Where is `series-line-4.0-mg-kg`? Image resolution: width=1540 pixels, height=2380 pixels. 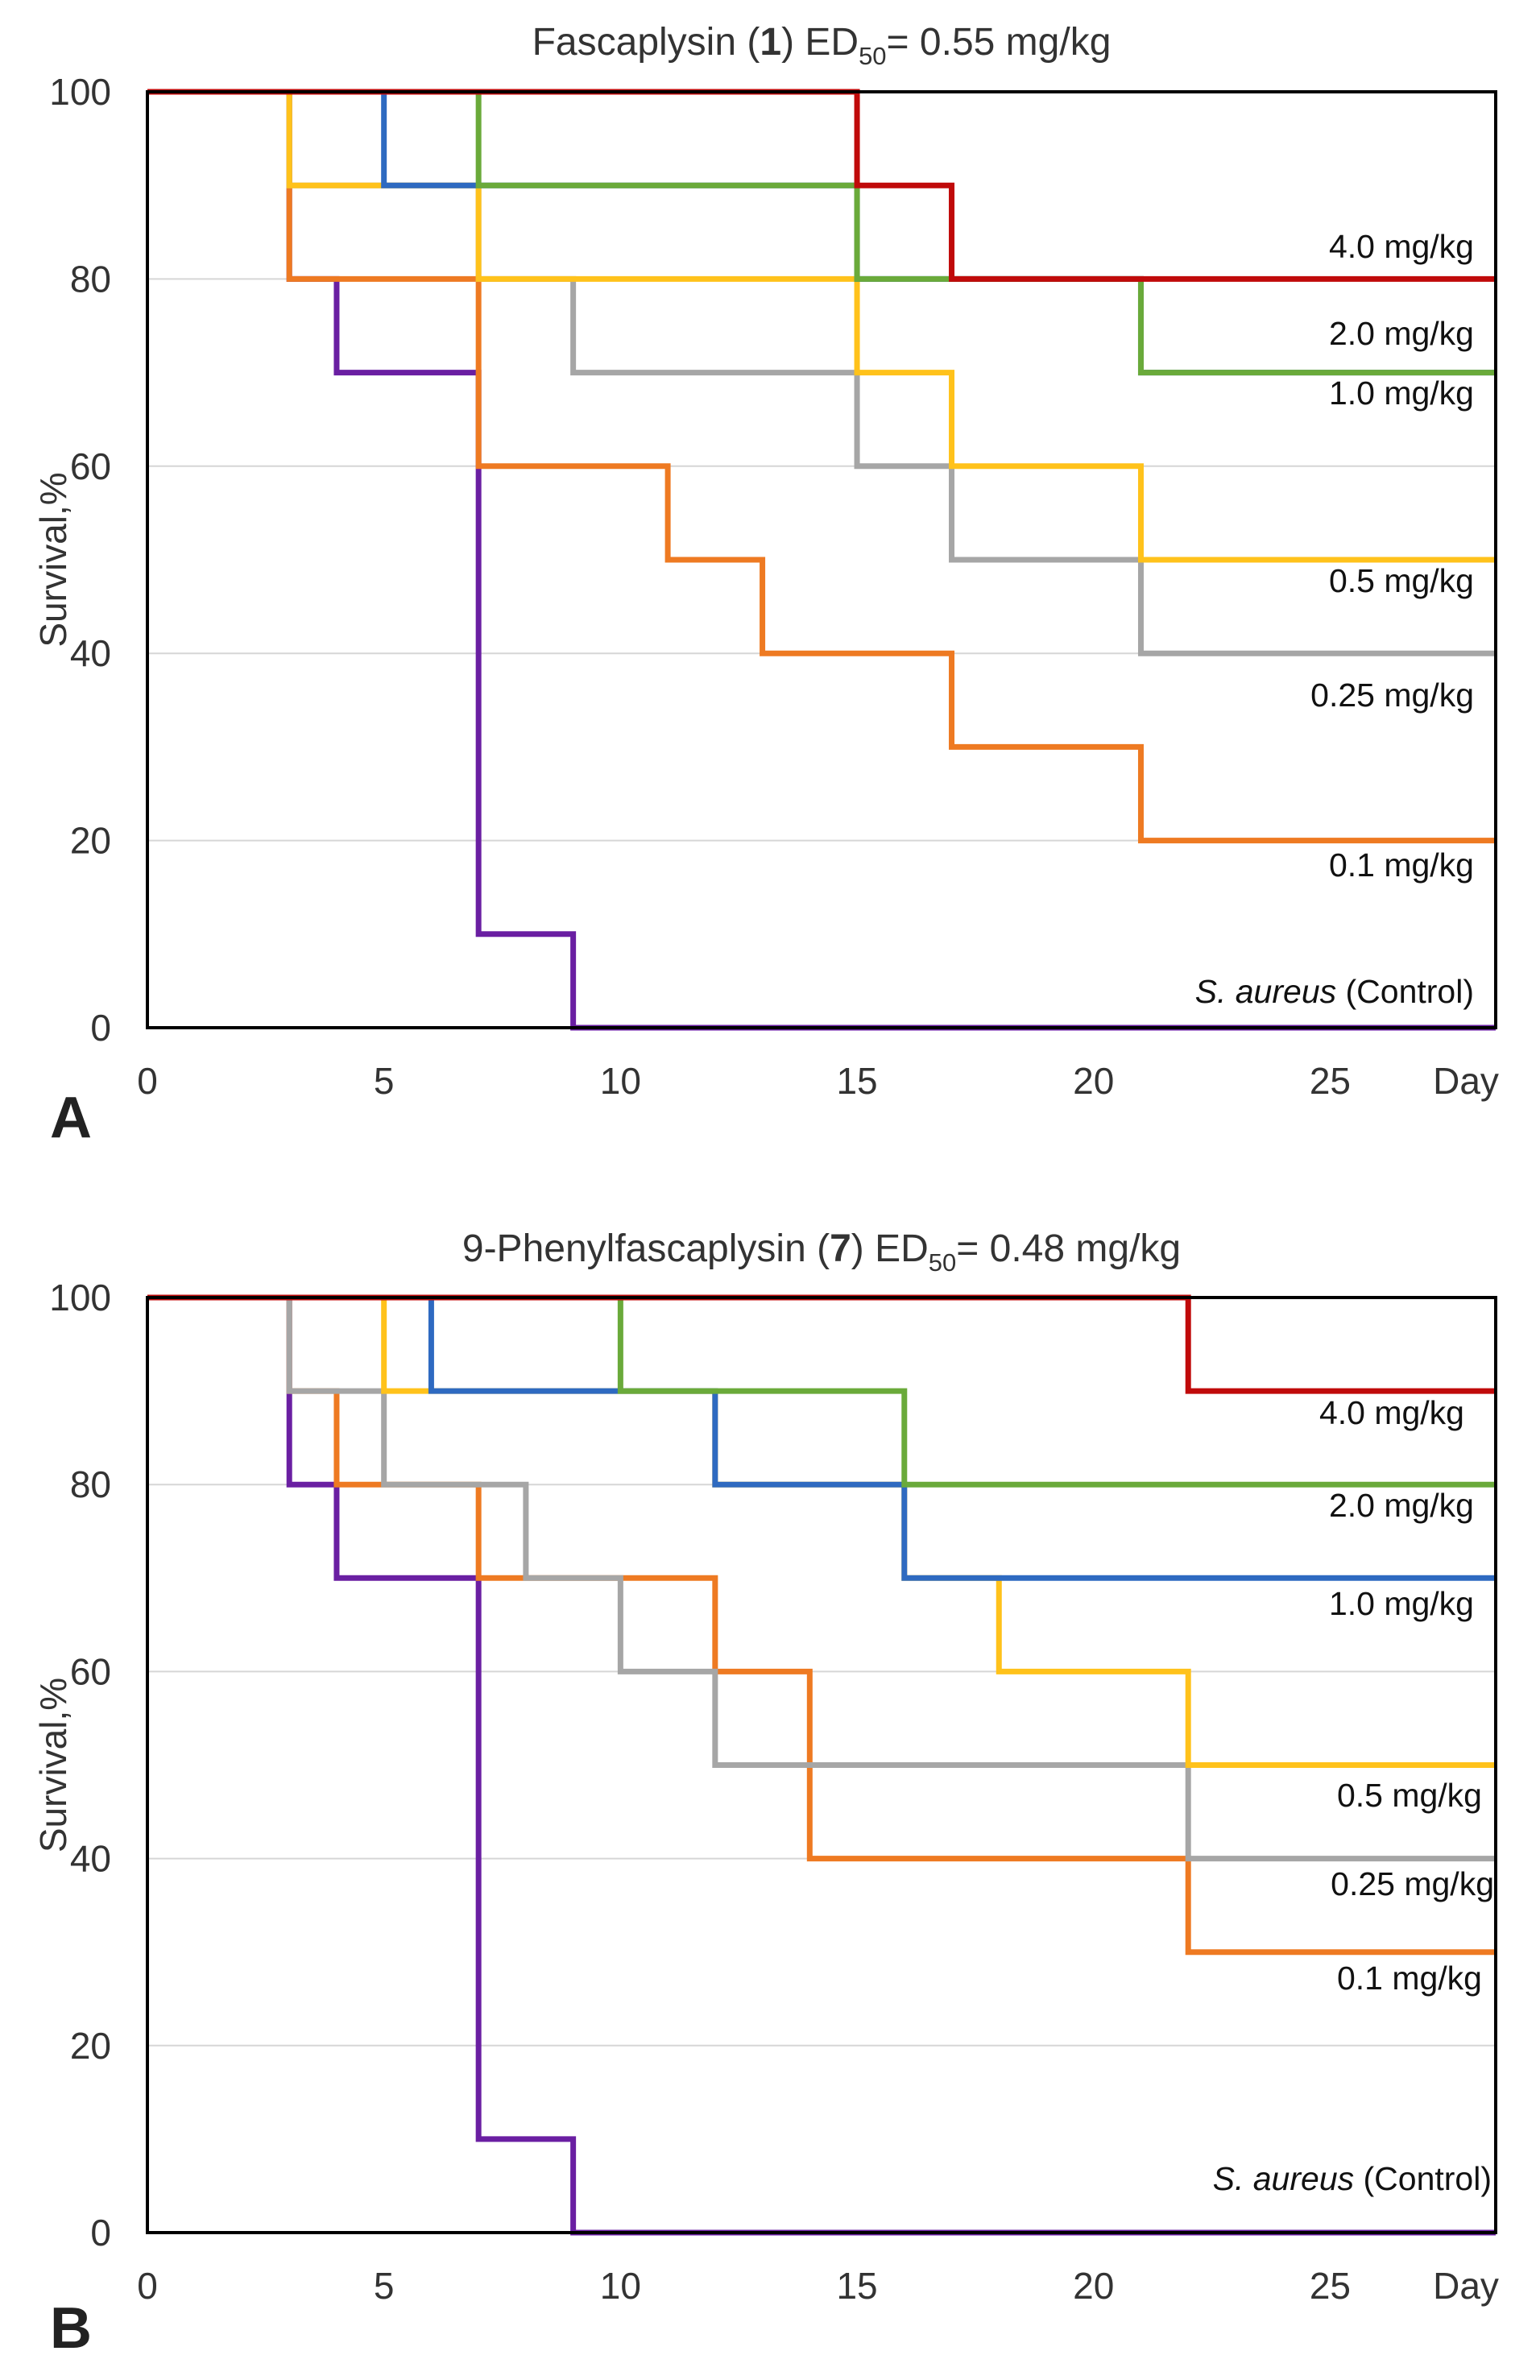
series-line-4.0-mg-kg is located at coordinates (821, 1344).